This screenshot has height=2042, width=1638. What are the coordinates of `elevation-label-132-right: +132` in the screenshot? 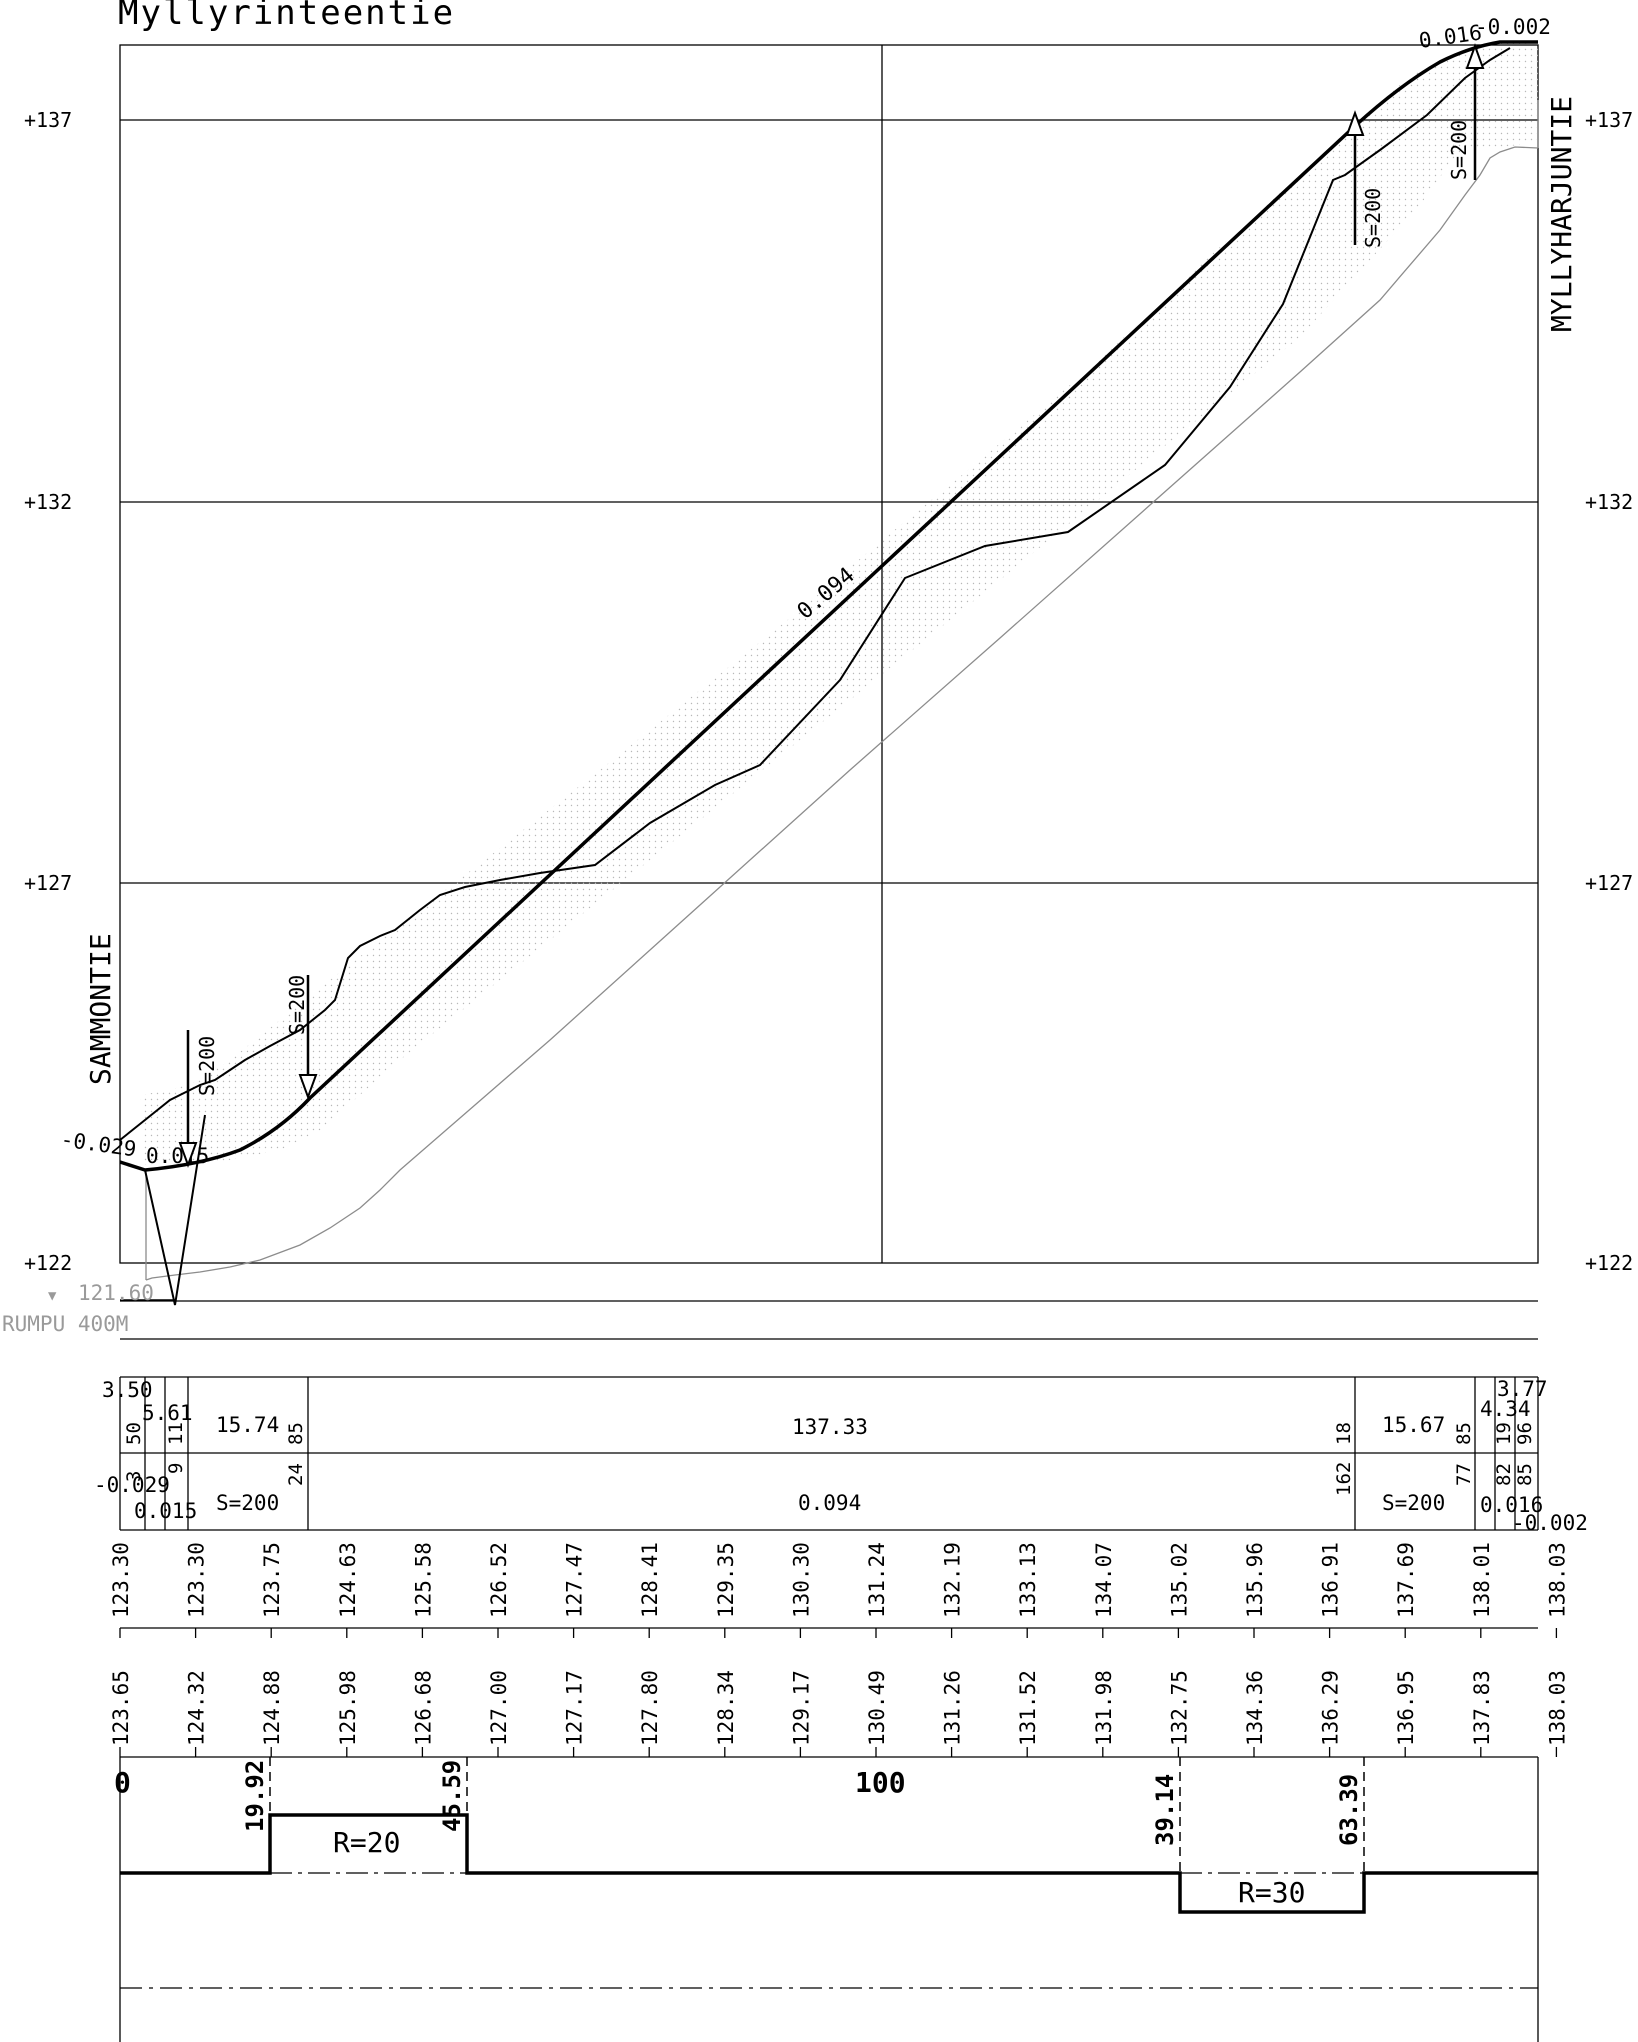 It's located at (1609, 502).